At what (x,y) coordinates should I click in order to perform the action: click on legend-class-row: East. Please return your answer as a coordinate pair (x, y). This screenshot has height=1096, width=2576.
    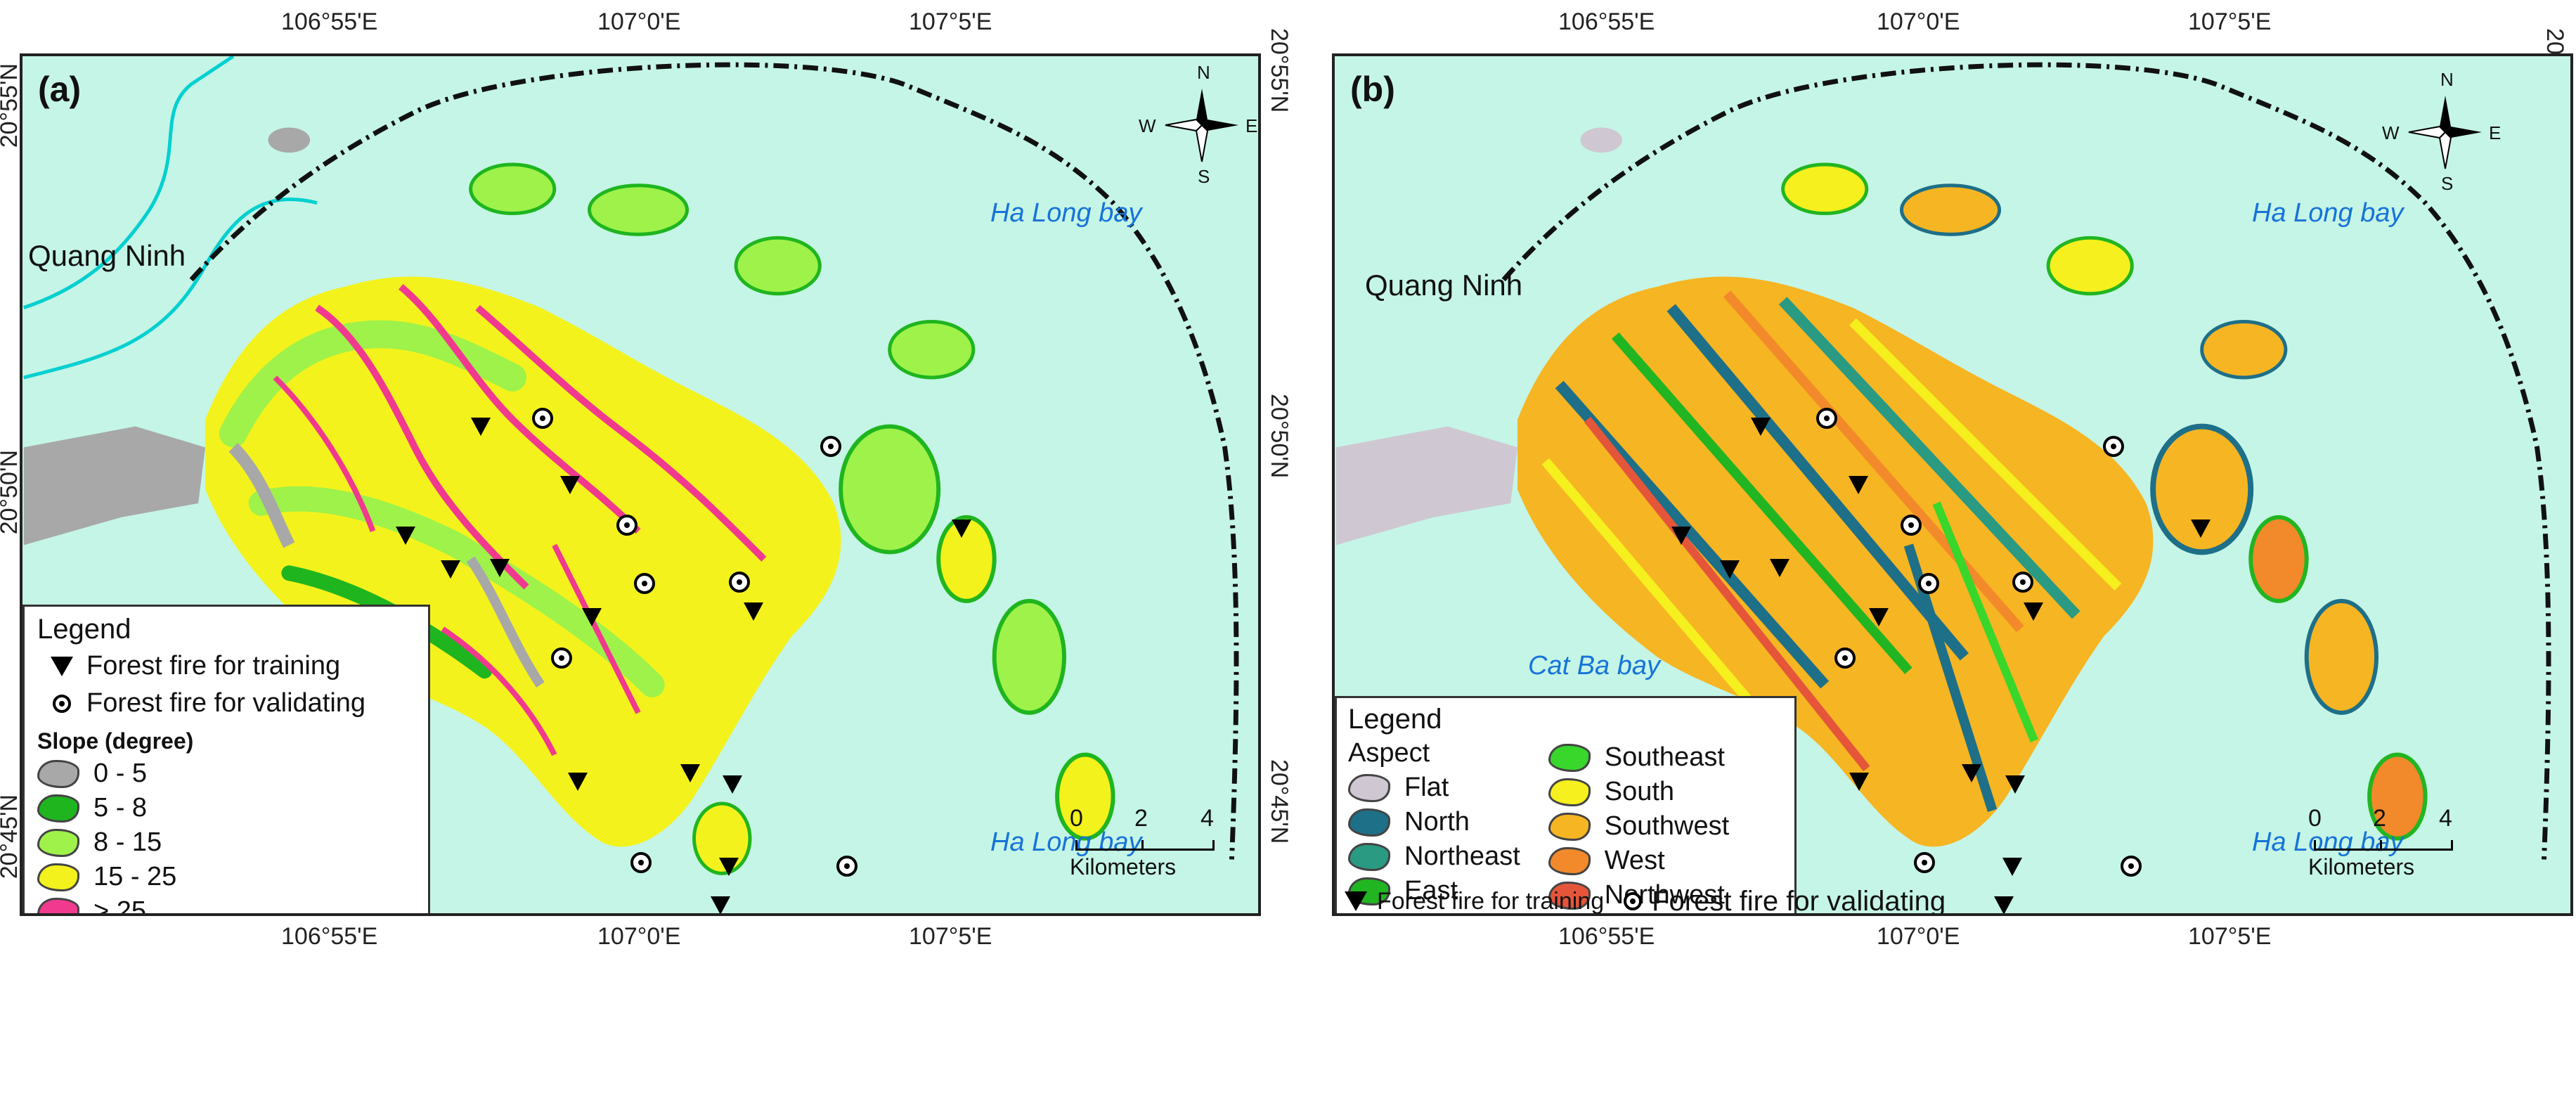
    Looking at the image, I should click on (1434, 891).